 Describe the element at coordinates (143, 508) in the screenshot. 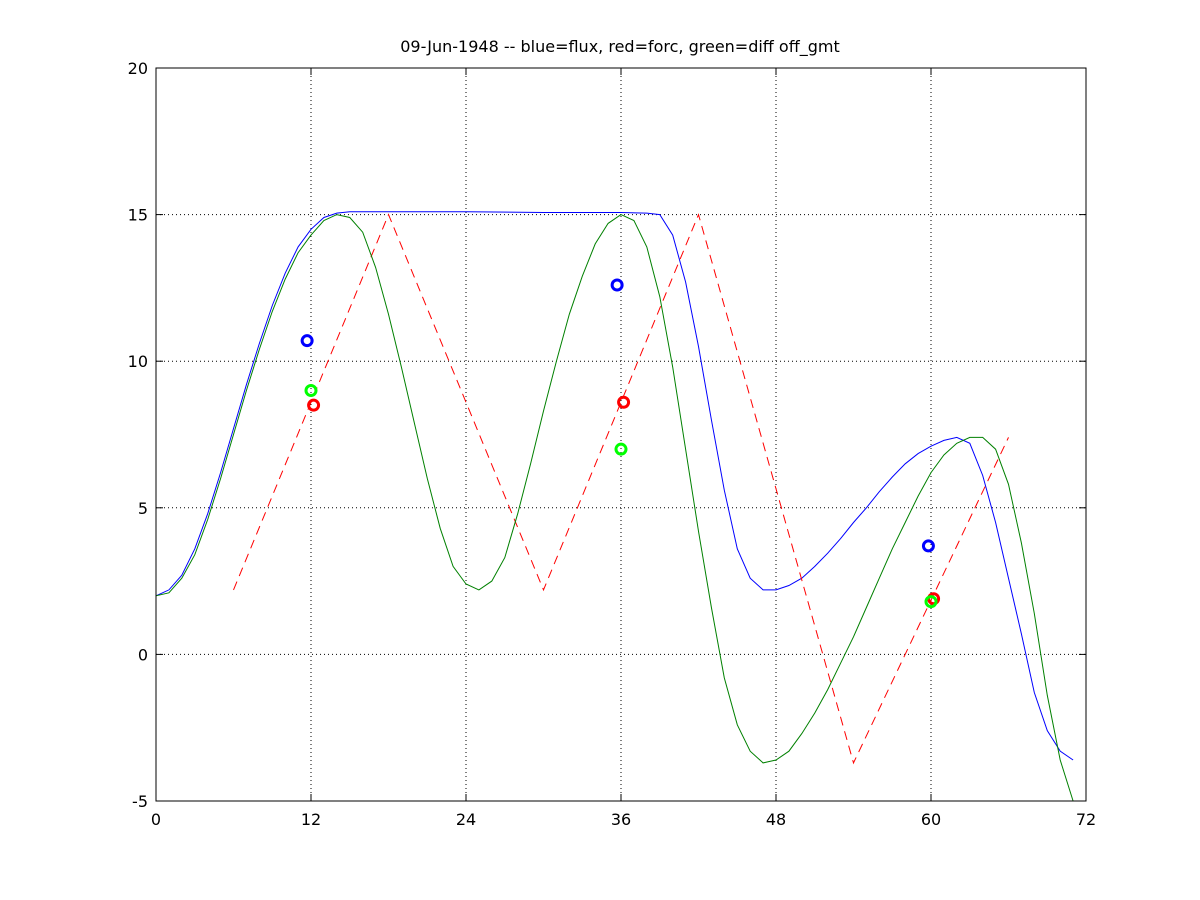

I see `y-tick-label: 5` at that location.